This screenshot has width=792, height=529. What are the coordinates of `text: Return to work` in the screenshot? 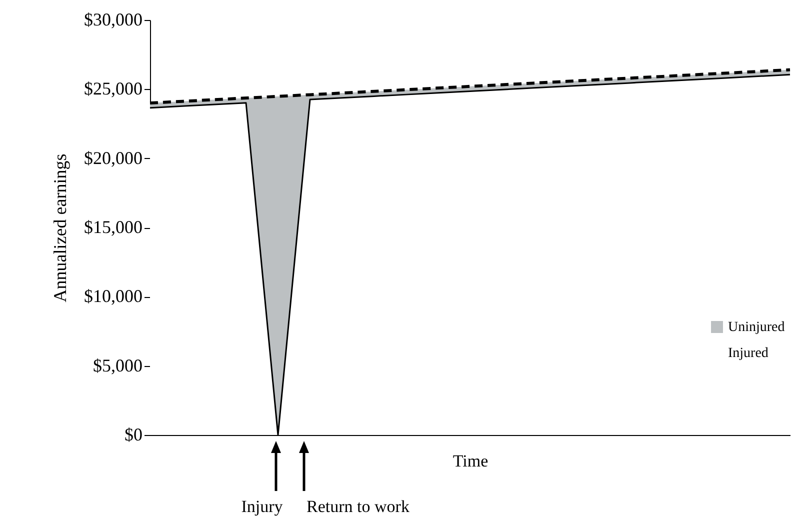 It's located at (358, 507).